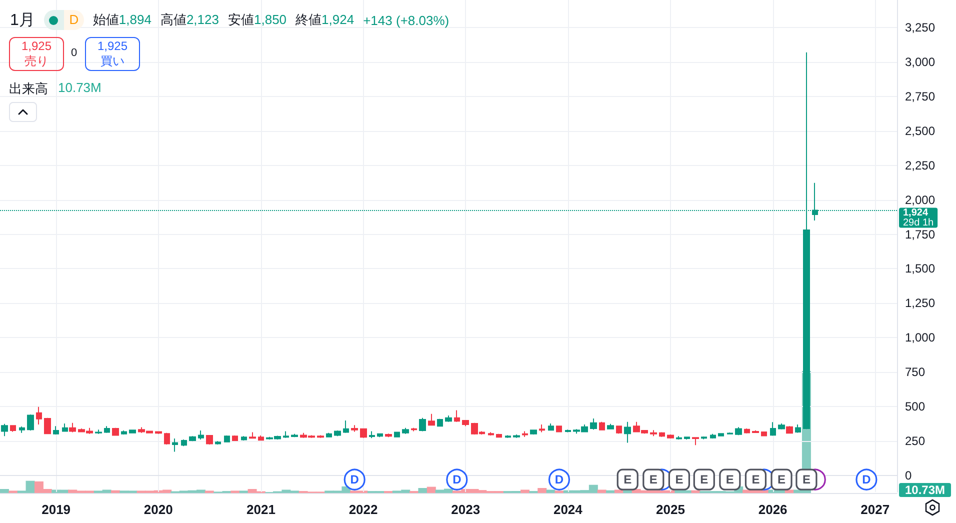 This screenshot has height=523, width=956. Describe the element at coordinates (920, 27) in the screenshot. I see `y-tick-label: 3,250` at that location.